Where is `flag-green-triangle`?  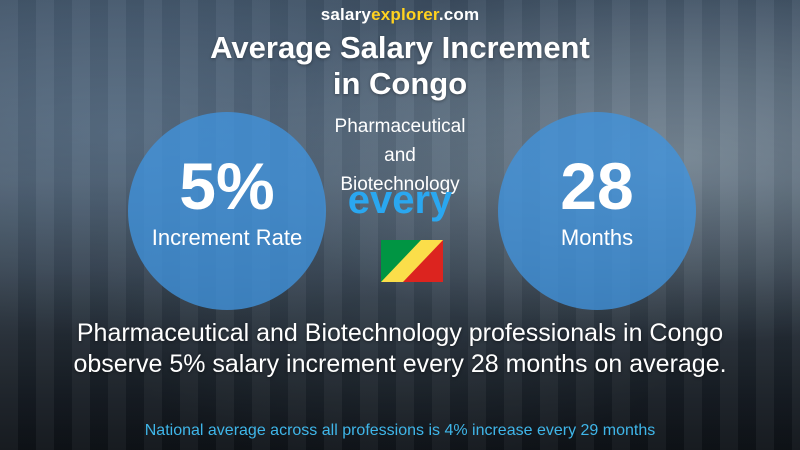
flag-green-triangle is located at coordinates (401, 261).